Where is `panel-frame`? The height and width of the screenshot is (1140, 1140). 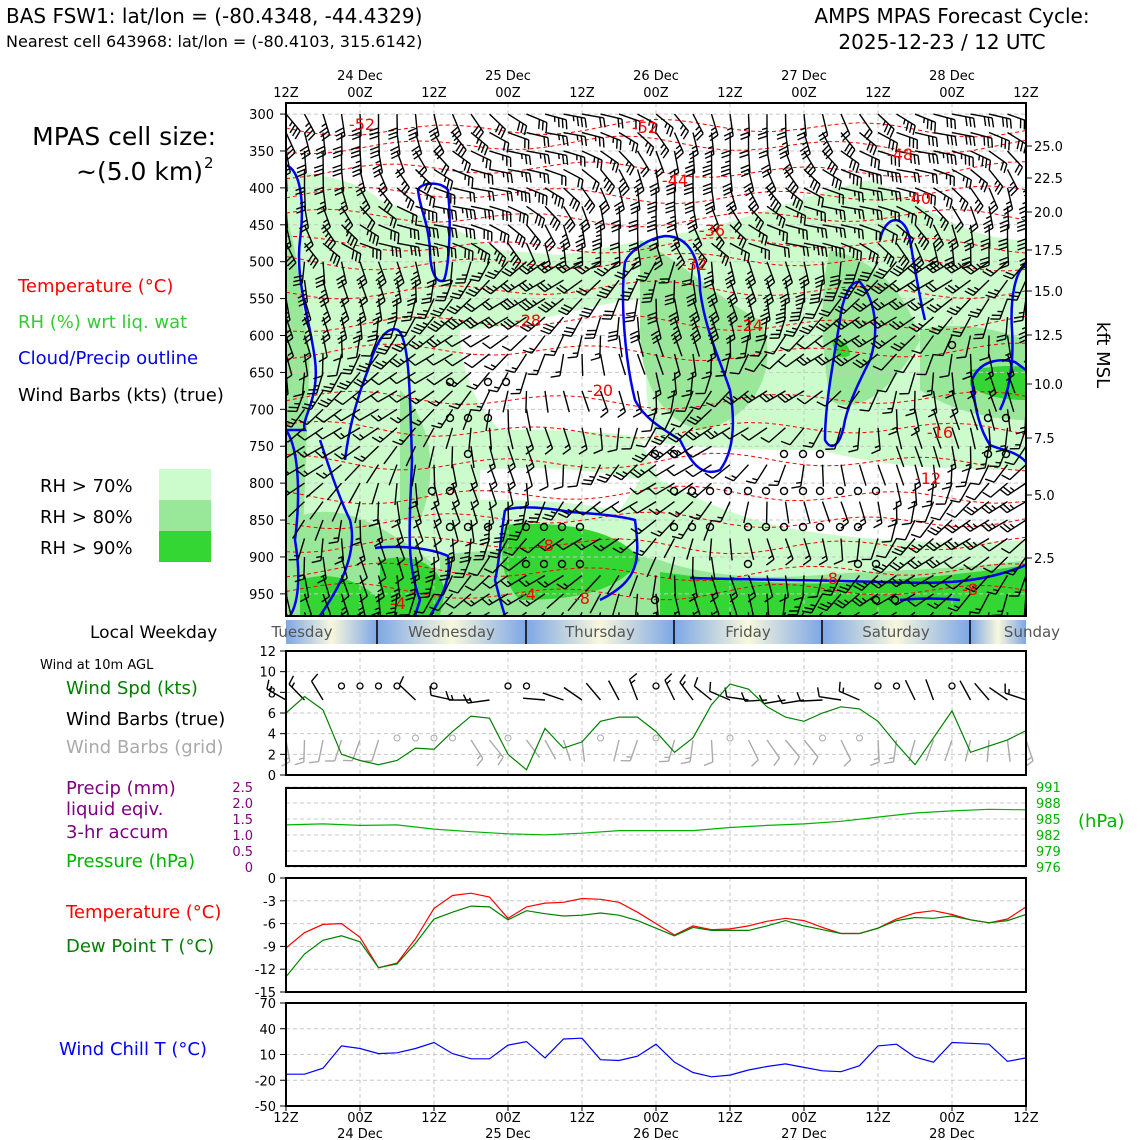
panel-frame is located at coordinates (656, 935).